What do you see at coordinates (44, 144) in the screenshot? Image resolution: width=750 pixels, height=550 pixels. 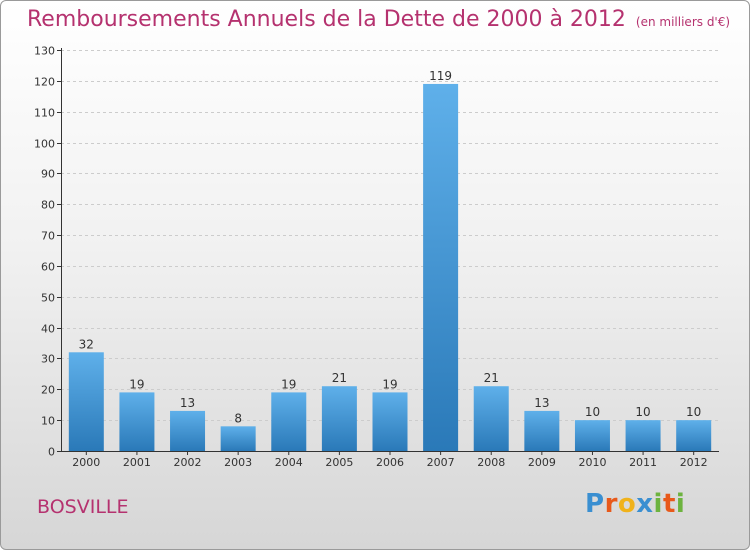 I see `y-tick-label: 100` at bounding box center [44, 144].